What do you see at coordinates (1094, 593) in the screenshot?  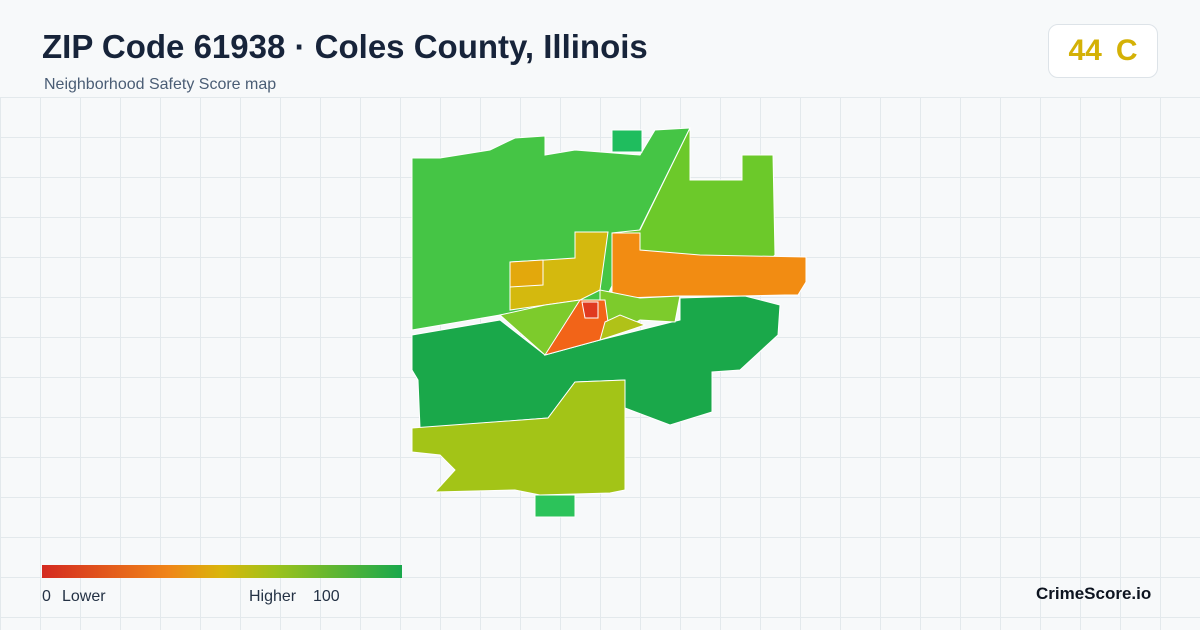 I see `brand: CrimeScore.io` at bounding box center [1094, 593].